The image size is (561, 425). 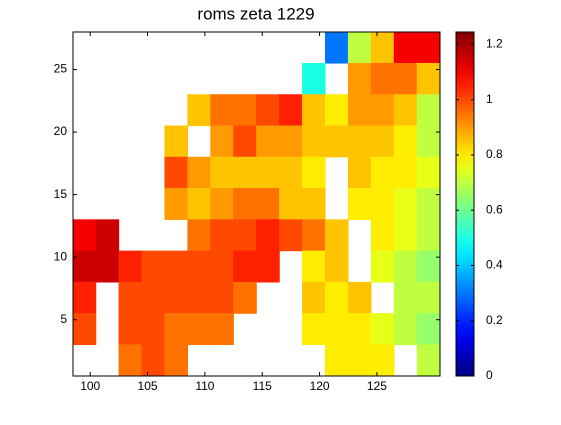 What do you see at coordinates (61, 69) in the screenshot?
I see `y-tick-label: 25` at bounding box center [61, 69].